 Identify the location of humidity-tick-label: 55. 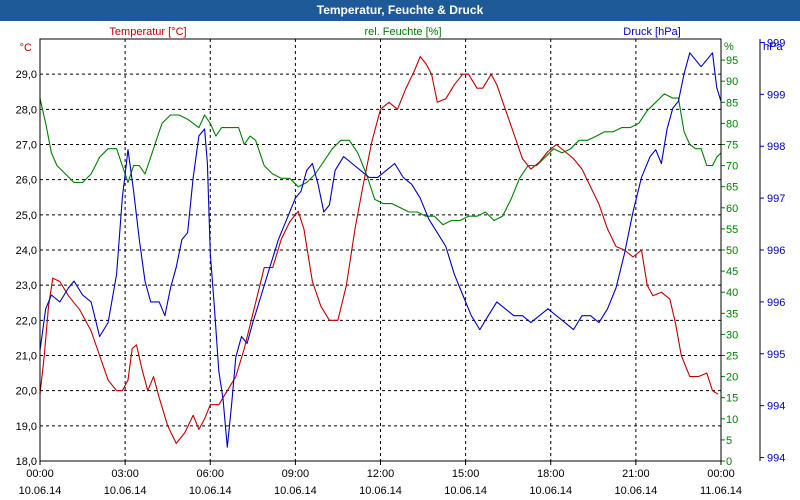
(732, 230).